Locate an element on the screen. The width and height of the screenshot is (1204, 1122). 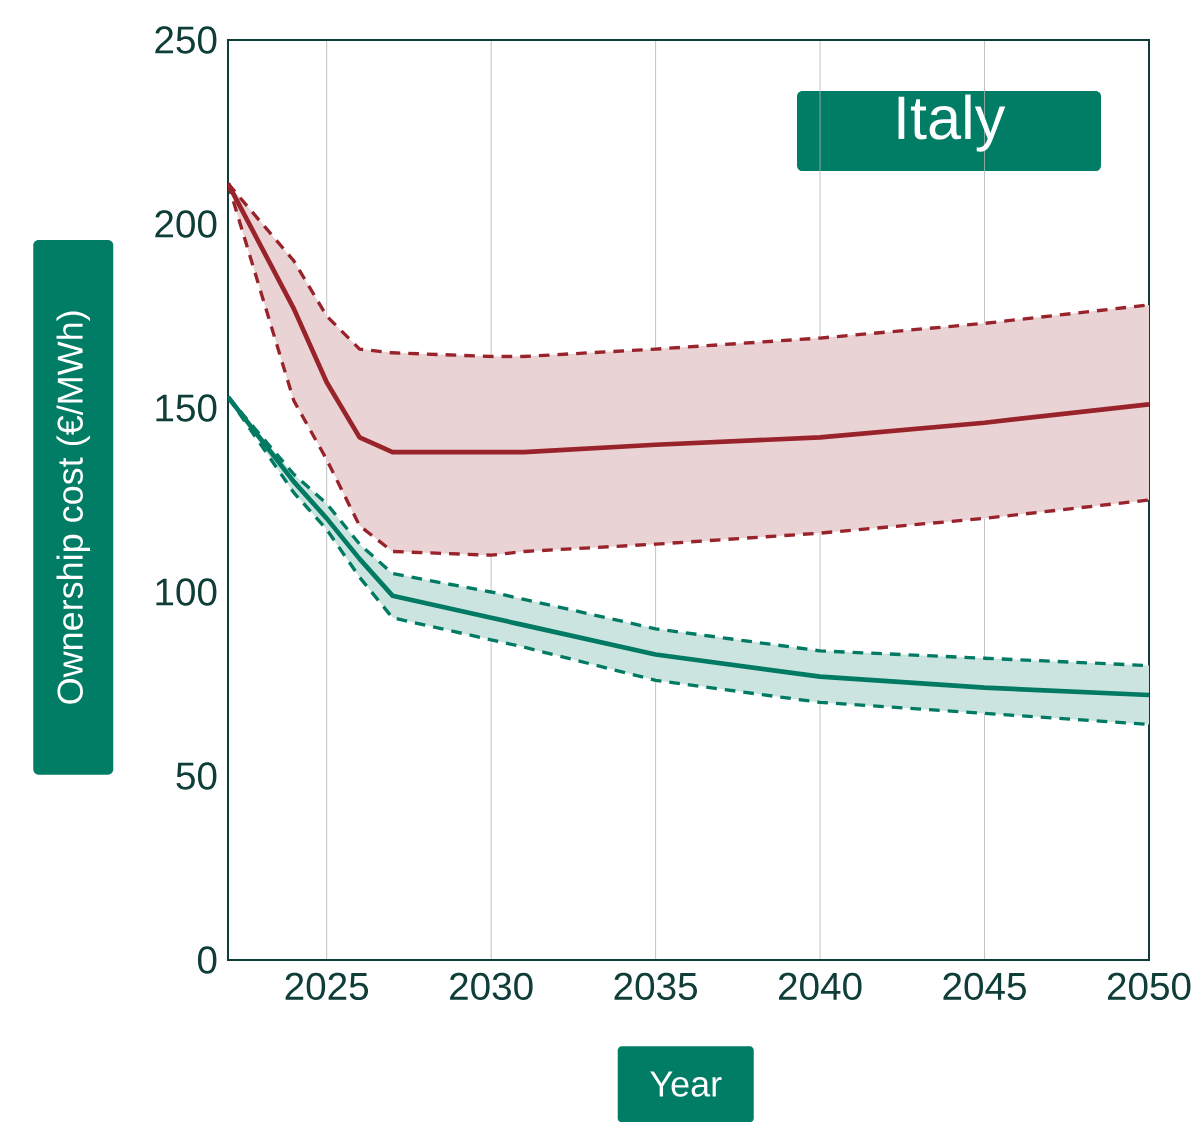
x-tick-label: 2035 is located at coordinates (655, 986).